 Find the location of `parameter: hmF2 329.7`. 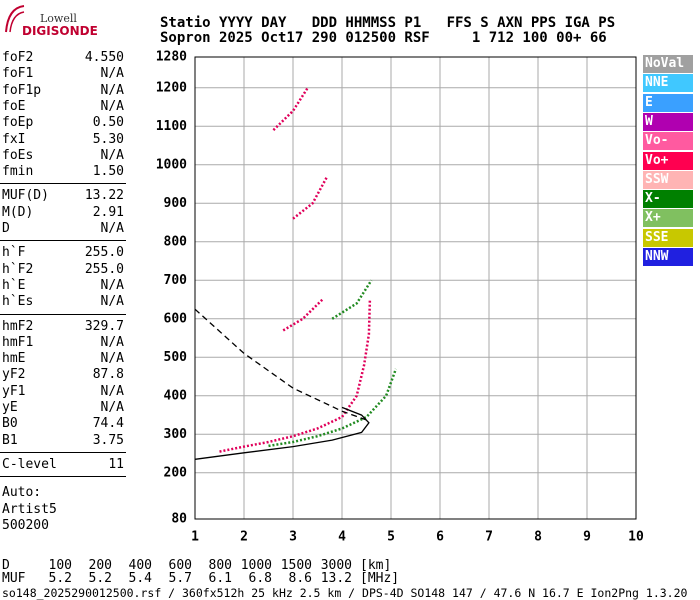

parameter: hmF2 329.7 is located at coordinates (63, 327).